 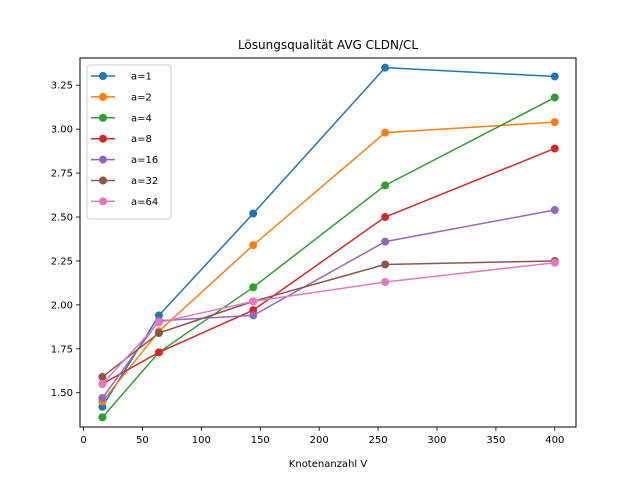 What do you see at coordinates (62, 130) in the screenshot?
I see `y-tick-label: 3.00` at bounding box center [62, 130].